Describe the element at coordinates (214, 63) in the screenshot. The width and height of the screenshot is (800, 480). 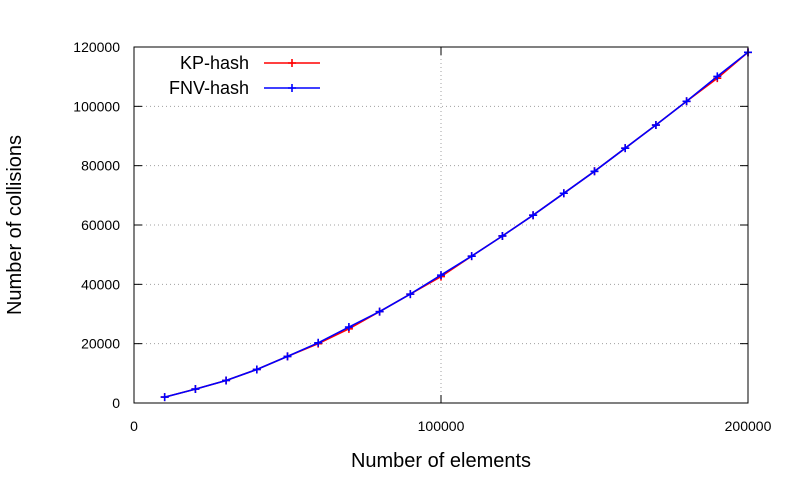
I see `legend-label: KP-hash` at that location.